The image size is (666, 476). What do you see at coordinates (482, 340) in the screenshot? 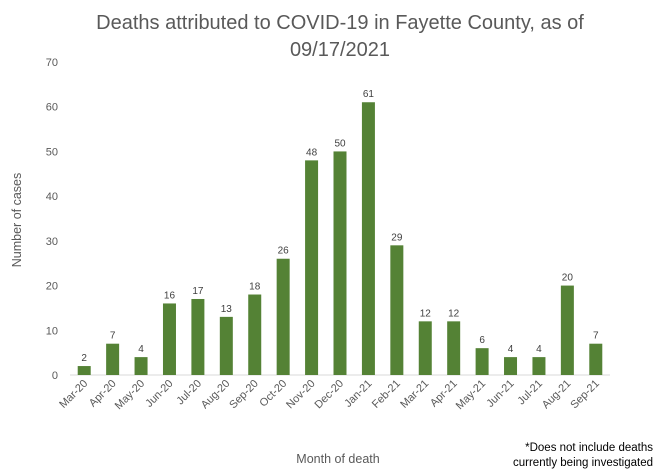
I see `data-label: 6` at bounding box center [482, 340].